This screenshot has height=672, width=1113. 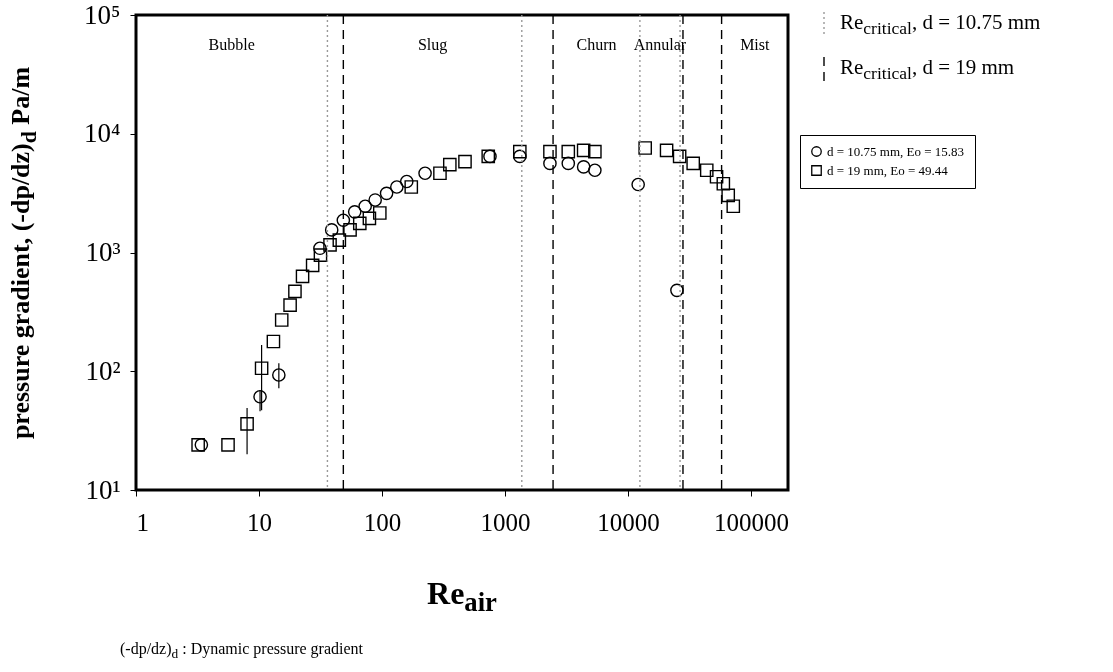 I want to click on text: (-dp/dz)$_{d}$ : Dynamic pressure gradient, so click(x=242, y=651).